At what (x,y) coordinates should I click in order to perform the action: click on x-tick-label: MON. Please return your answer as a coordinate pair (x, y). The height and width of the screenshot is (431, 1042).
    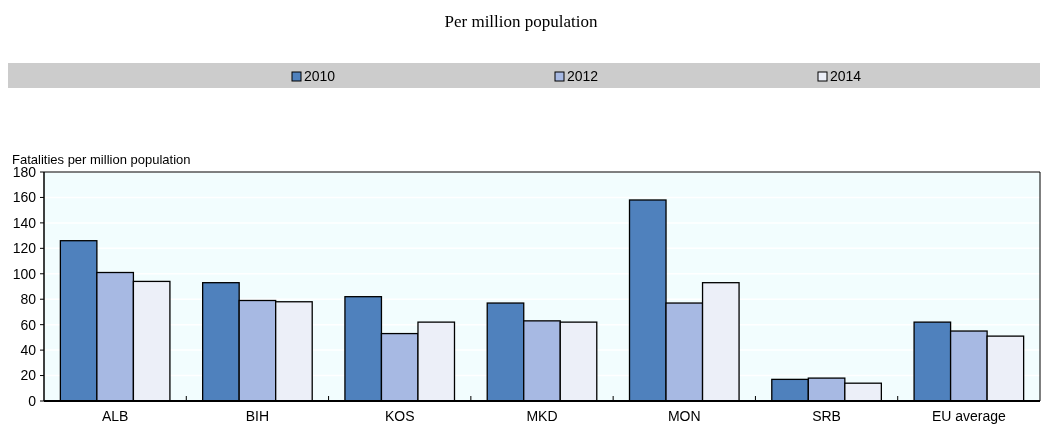
    Looking at the image, I should click on (684, 416).